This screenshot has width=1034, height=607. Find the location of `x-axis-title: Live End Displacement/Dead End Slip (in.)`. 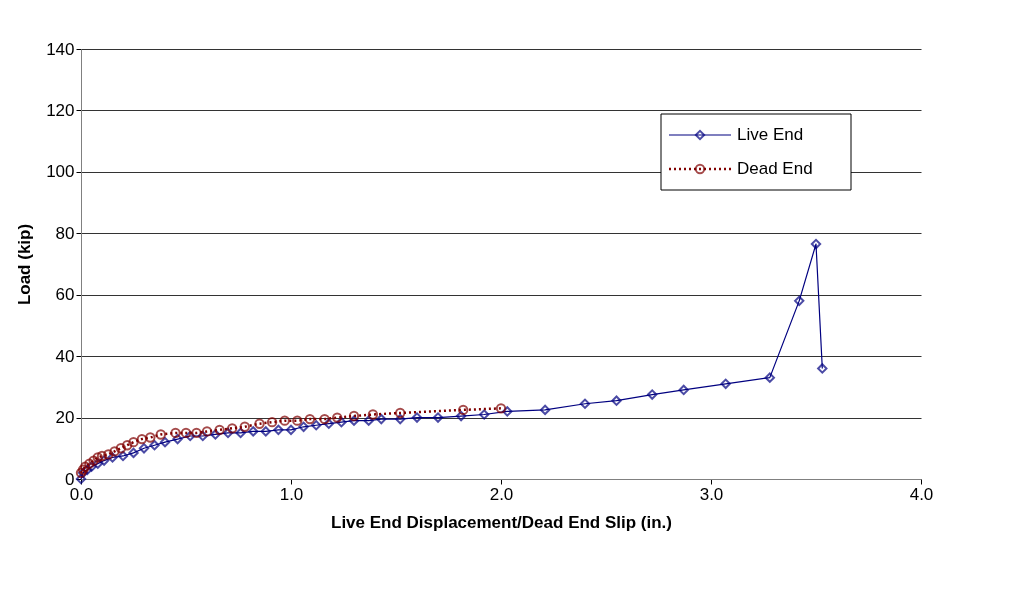

x-axis-title: Live End Displacement/Dead End Slip (in.) is located at coordinates (501, 522).